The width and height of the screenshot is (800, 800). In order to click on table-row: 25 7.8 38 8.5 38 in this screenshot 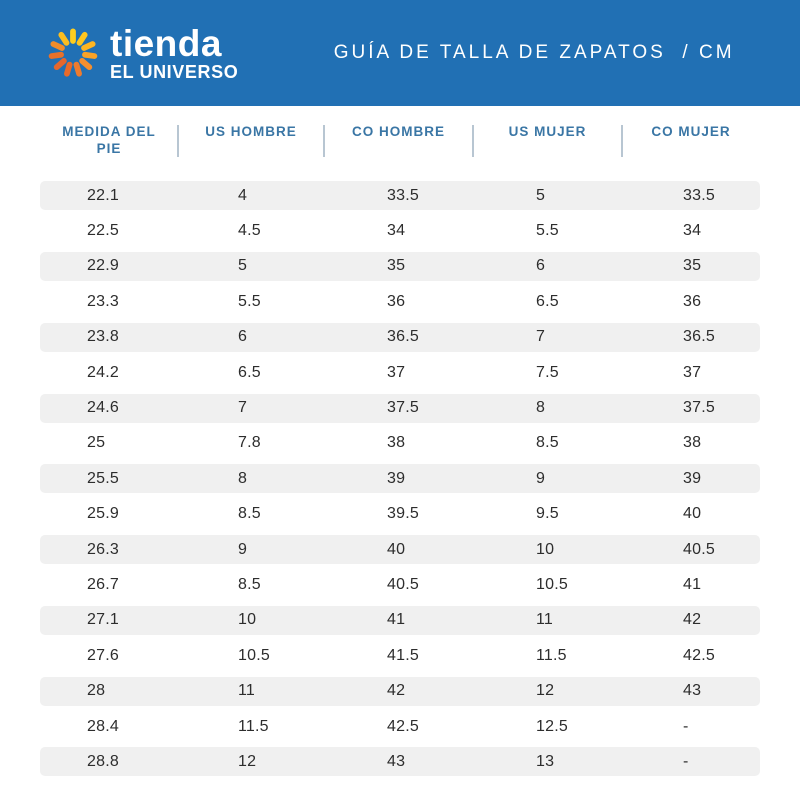, I will do `click(400, 443)`.